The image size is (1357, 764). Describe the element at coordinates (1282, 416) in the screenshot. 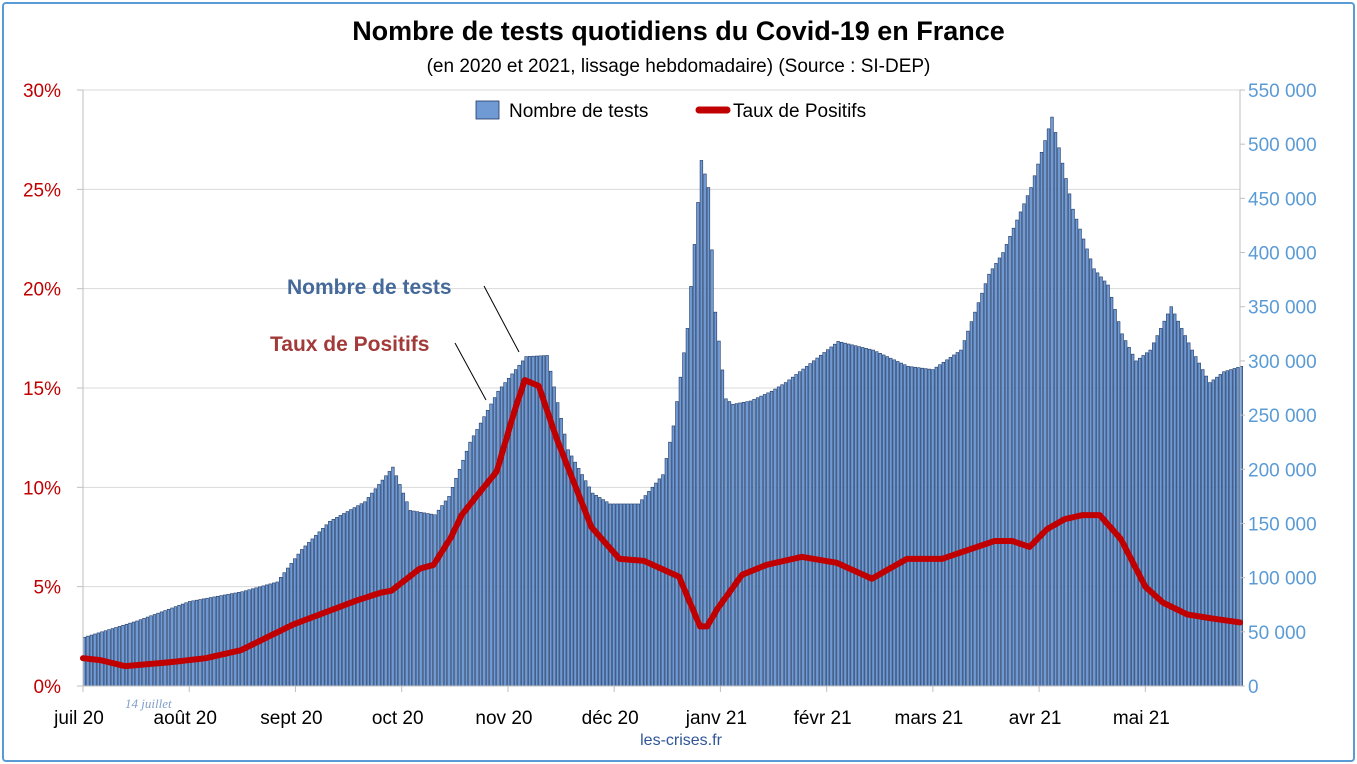

I see `y-right-tick-label: 250 000` at that location.